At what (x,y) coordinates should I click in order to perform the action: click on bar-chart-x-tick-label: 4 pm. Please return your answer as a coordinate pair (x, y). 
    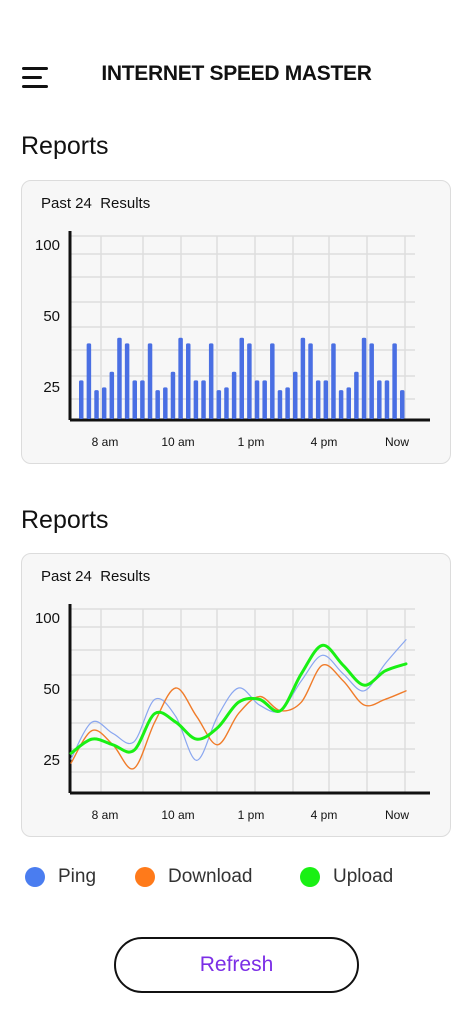
    Looking at the image, I should click on (324, 442).